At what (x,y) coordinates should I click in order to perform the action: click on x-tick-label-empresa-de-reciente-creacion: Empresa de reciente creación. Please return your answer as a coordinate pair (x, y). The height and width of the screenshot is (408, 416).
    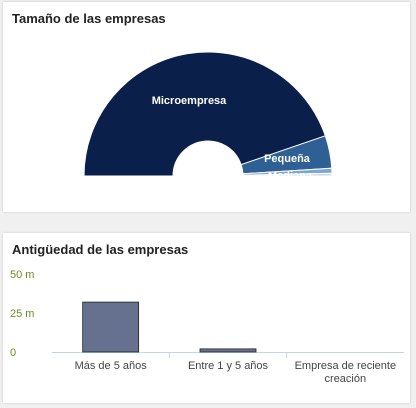
    Looking at the image, I should click on (346, 372).